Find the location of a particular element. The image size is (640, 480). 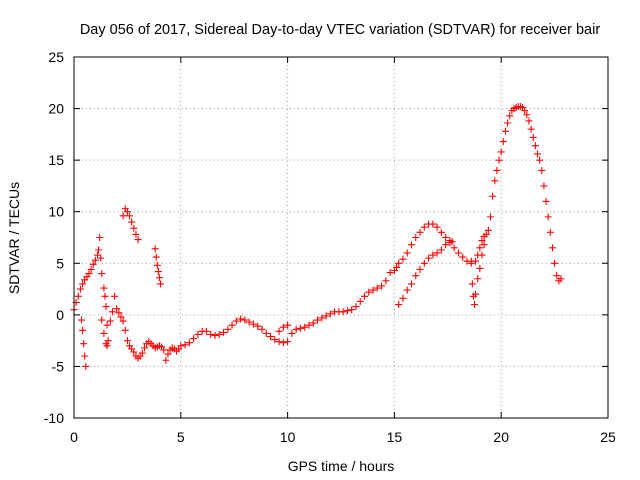

y-tick-label: -10 is located at coordinates (54, 418).